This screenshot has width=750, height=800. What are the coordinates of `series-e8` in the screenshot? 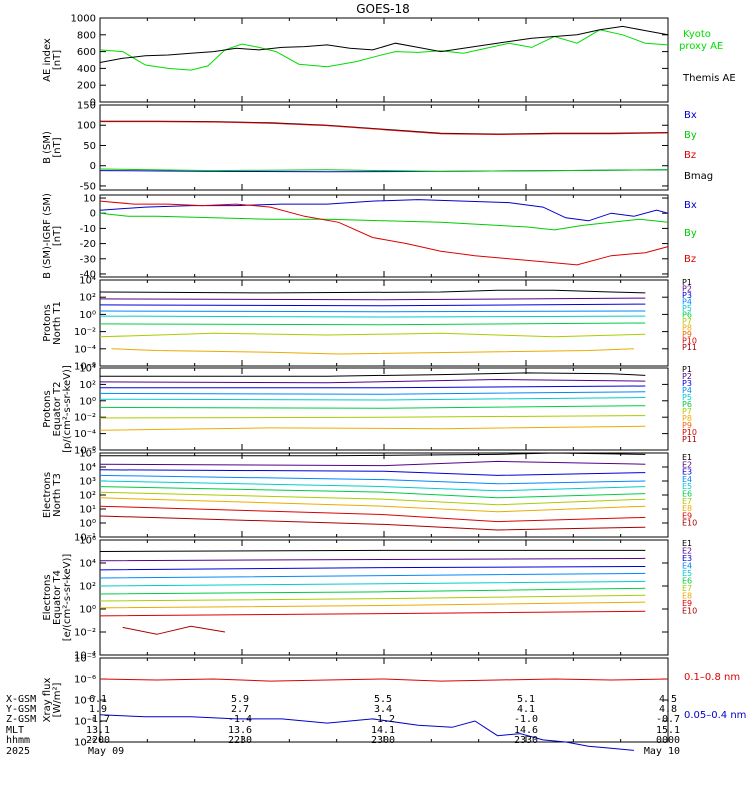 It's located at (372, 605).